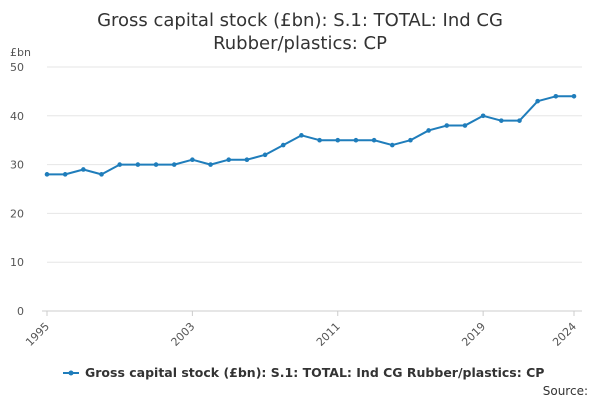 This screenshot has width=600, height=400. Describe the element at coordinates (17, 213) in the screenshot. I see `y-tick-label: 20` at that location.